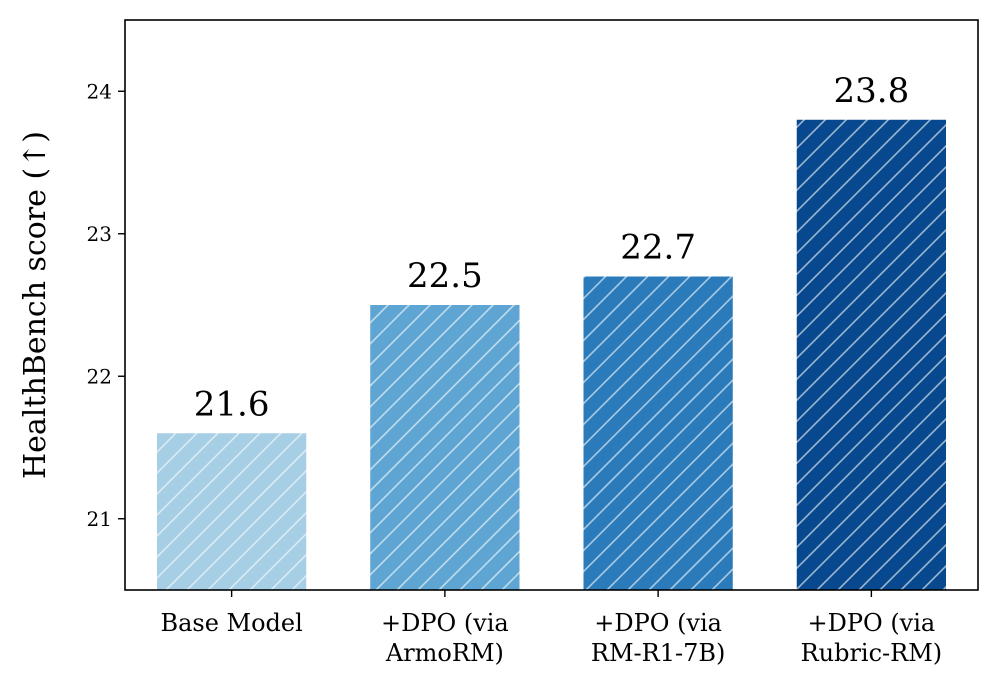  Describe the element at coordinates (99, 91) in the screenshot. I see `y-tick-label: 24` at that location.